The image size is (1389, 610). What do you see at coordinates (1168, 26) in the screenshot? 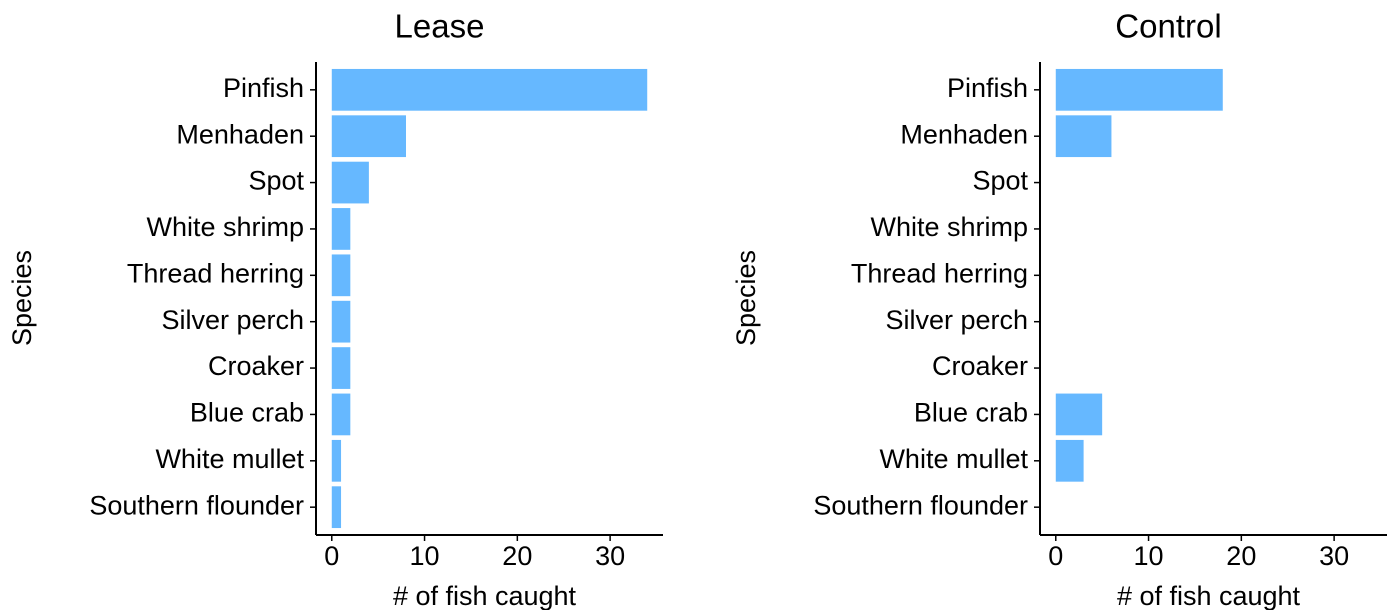
I see `chart-title: Control` at bounding box center [1168, 26].